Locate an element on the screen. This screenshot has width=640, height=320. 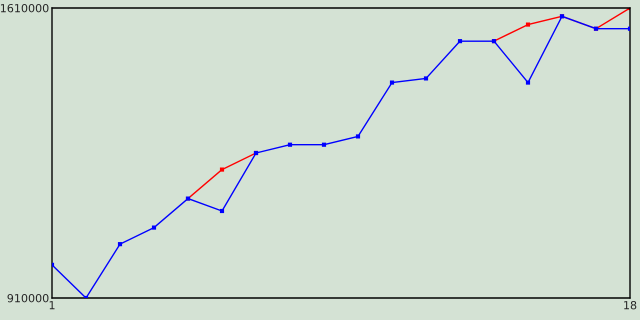
y-tick-label: 1610000 is located at coordinates (24, 8).